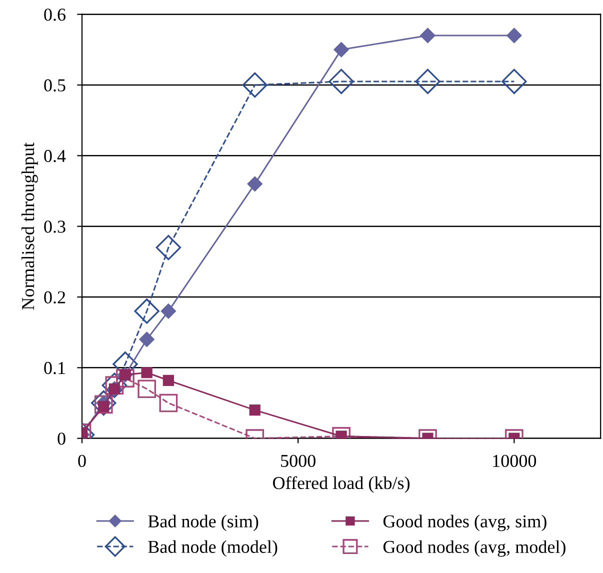 The image size is (603, 573). What do you see at coordinates (55, 226) in the screenshot?
I see `y-tick-label: 0.3` at bounding box center [55, 226].